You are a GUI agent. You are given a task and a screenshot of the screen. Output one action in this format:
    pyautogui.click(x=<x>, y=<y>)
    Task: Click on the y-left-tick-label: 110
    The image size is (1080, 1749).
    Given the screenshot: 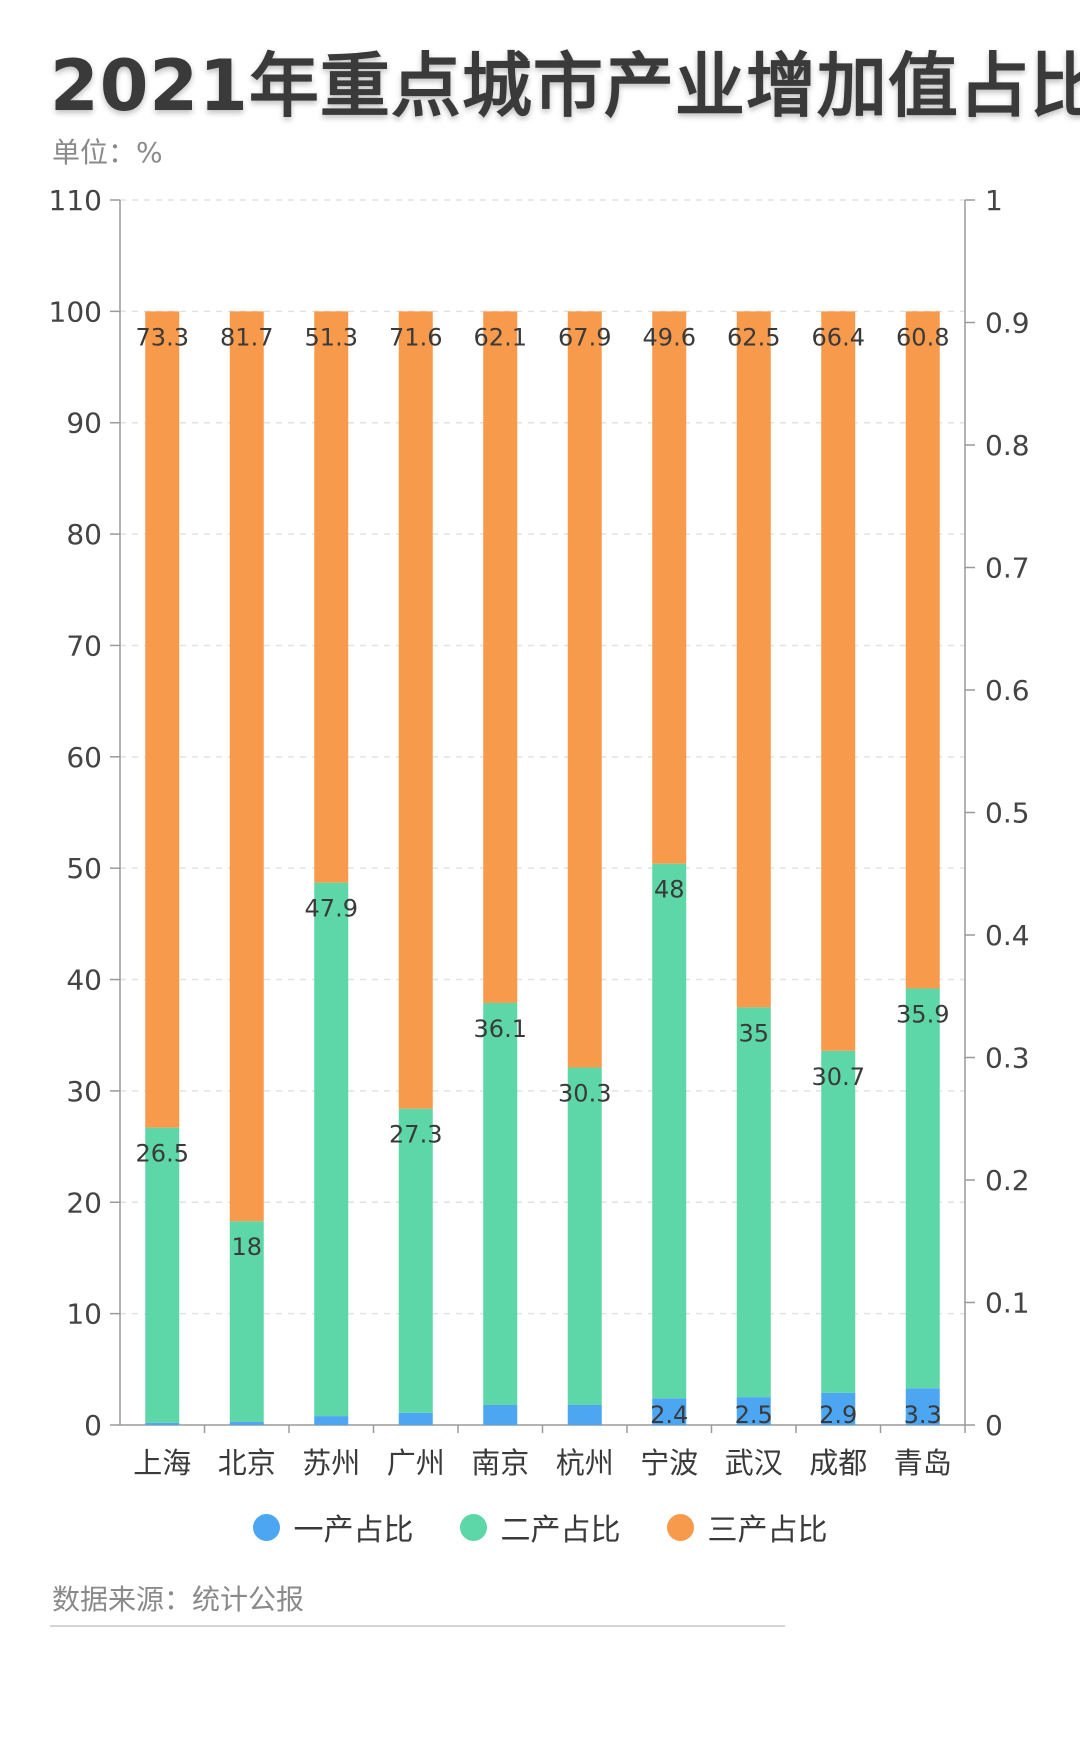 What is the action you would take?
    pyautogui.click(x=75, y=200)
    